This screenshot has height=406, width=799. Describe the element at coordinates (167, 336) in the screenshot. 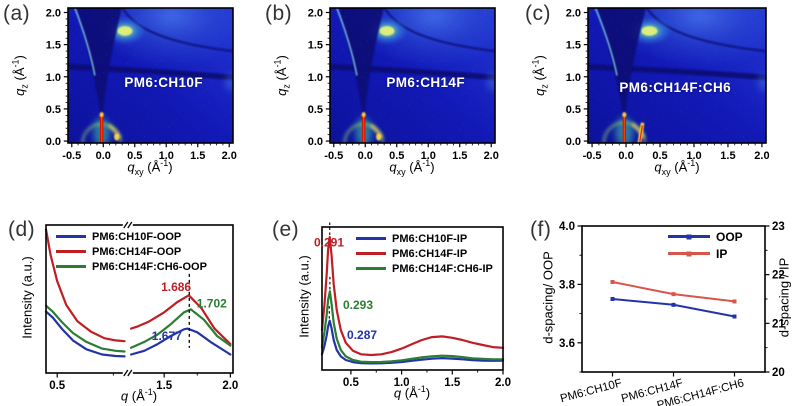

I see `svg-text: 1.677` at that location.